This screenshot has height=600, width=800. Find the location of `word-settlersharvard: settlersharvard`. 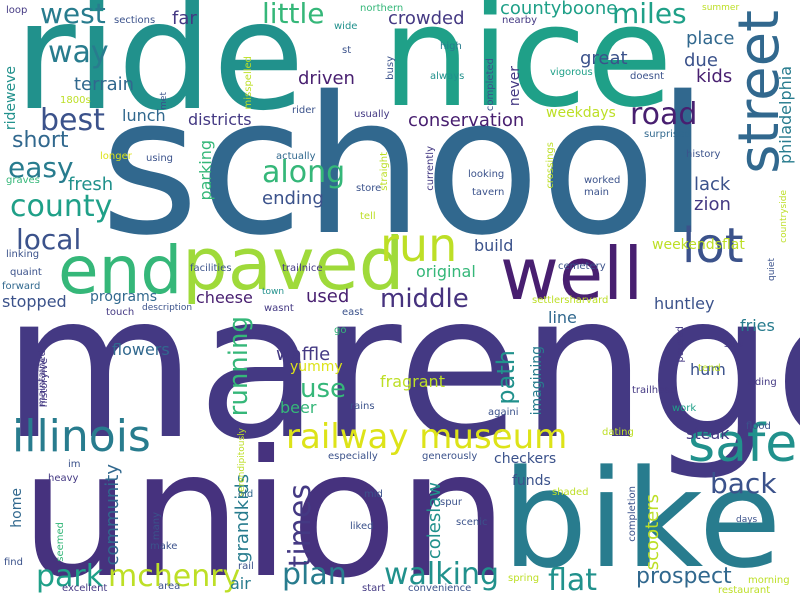

word-settlersharvard: settlersharvard is located at coordinates (570, 300).